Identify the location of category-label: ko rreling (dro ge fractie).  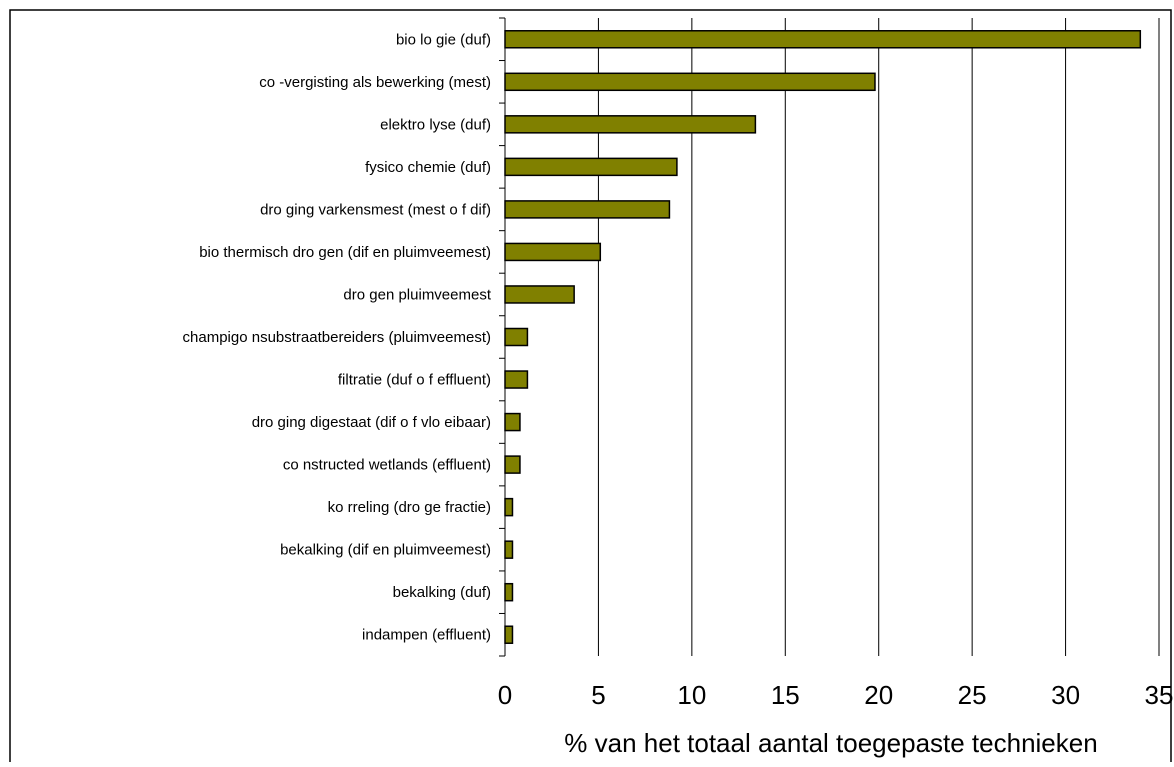
(409, 507).